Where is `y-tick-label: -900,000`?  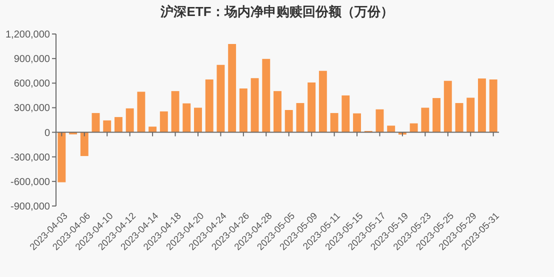 y-tick-label: -900,000 is located at coordinates (30, 207).